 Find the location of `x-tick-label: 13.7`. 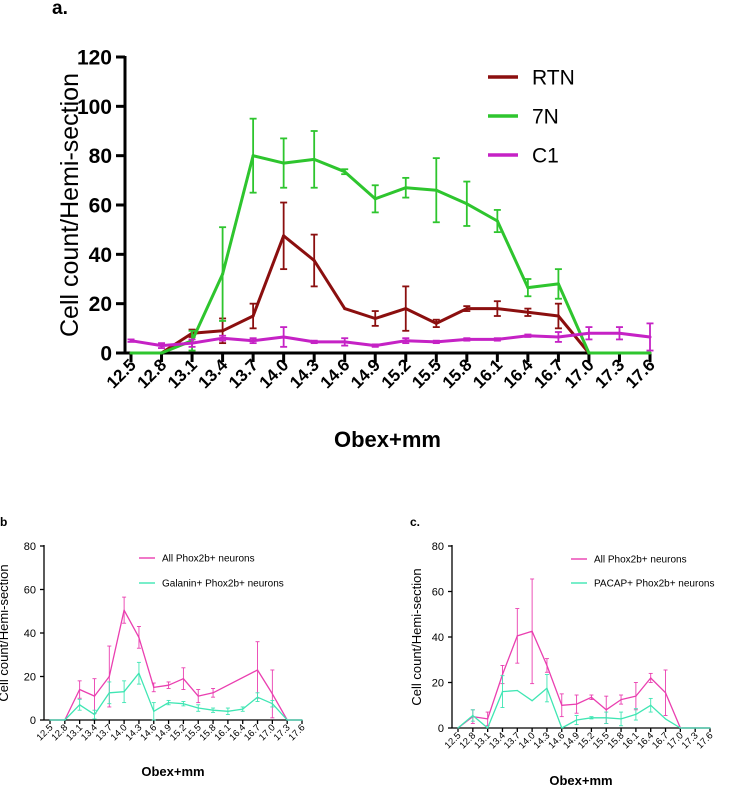

x-tick-label: 13.7 is located at coordinates (243, 373).